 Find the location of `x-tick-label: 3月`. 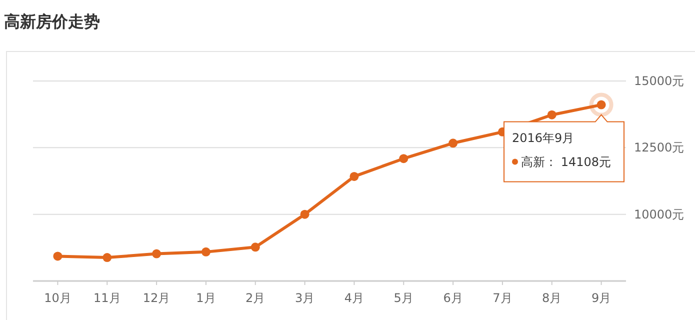

x-tick-label: 3月 is located at coordinates (304, 298).